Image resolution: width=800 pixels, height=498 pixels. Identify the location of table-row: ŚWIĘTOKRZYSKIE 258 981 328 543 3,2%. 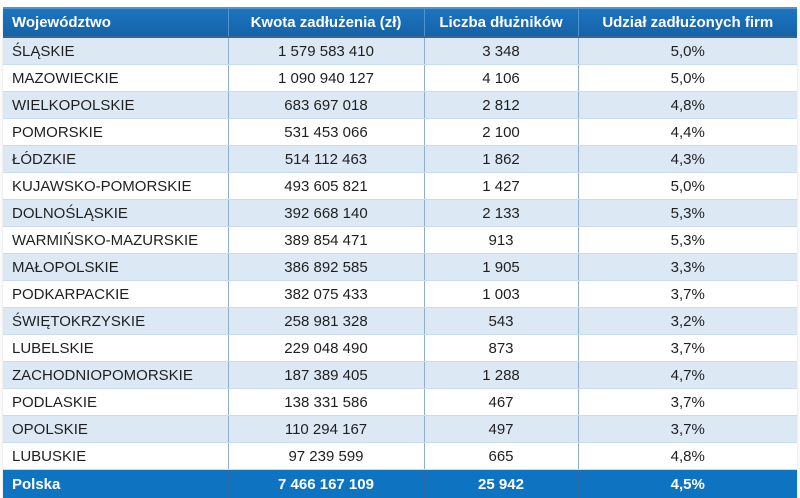
(400, 321).